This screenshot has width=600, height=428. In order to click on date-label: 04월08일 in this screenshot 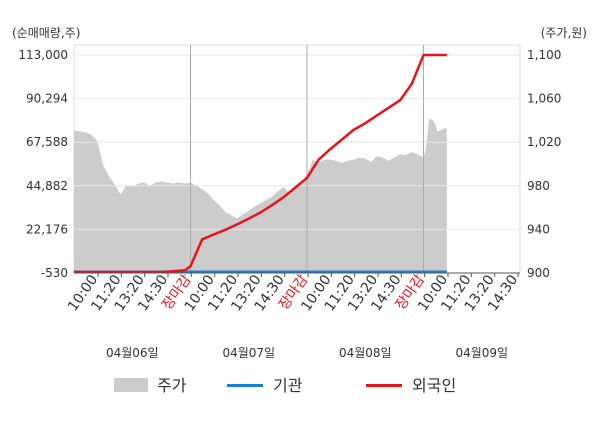, I will do `click(365, 353)`.